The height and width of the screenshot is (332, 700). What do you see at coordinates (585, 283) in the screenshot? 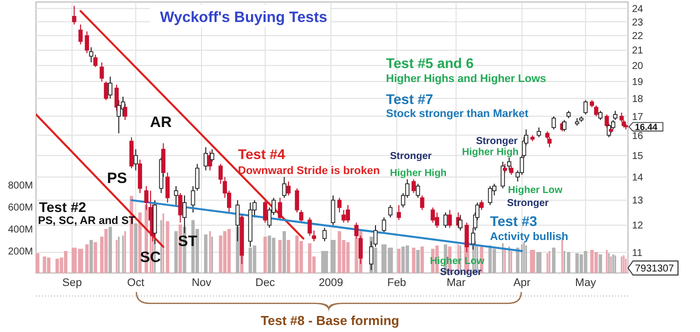
I see `x-tick-label: May` at bounding box center [585, 283].